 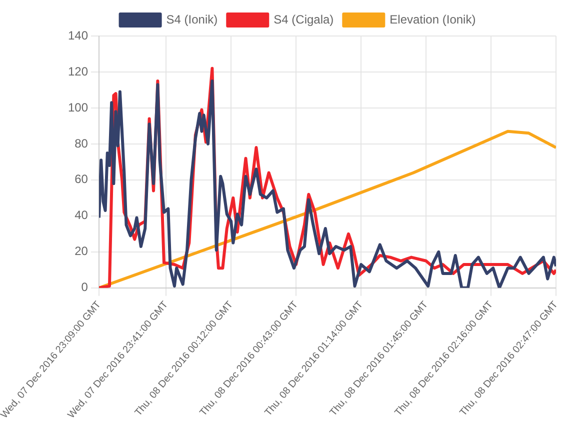 What do you see at coordinates (304, 19) in the screenshot?
I see `legend-label: S4 (Cigala)` at bounding box center [304, 19].